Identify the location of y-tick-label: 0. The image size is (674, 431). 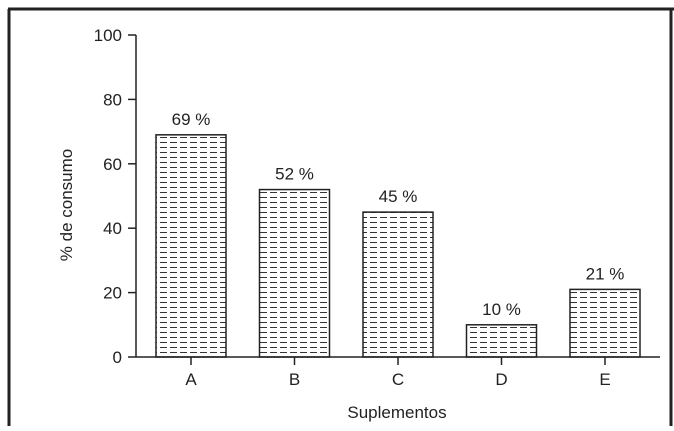
(117, 357).